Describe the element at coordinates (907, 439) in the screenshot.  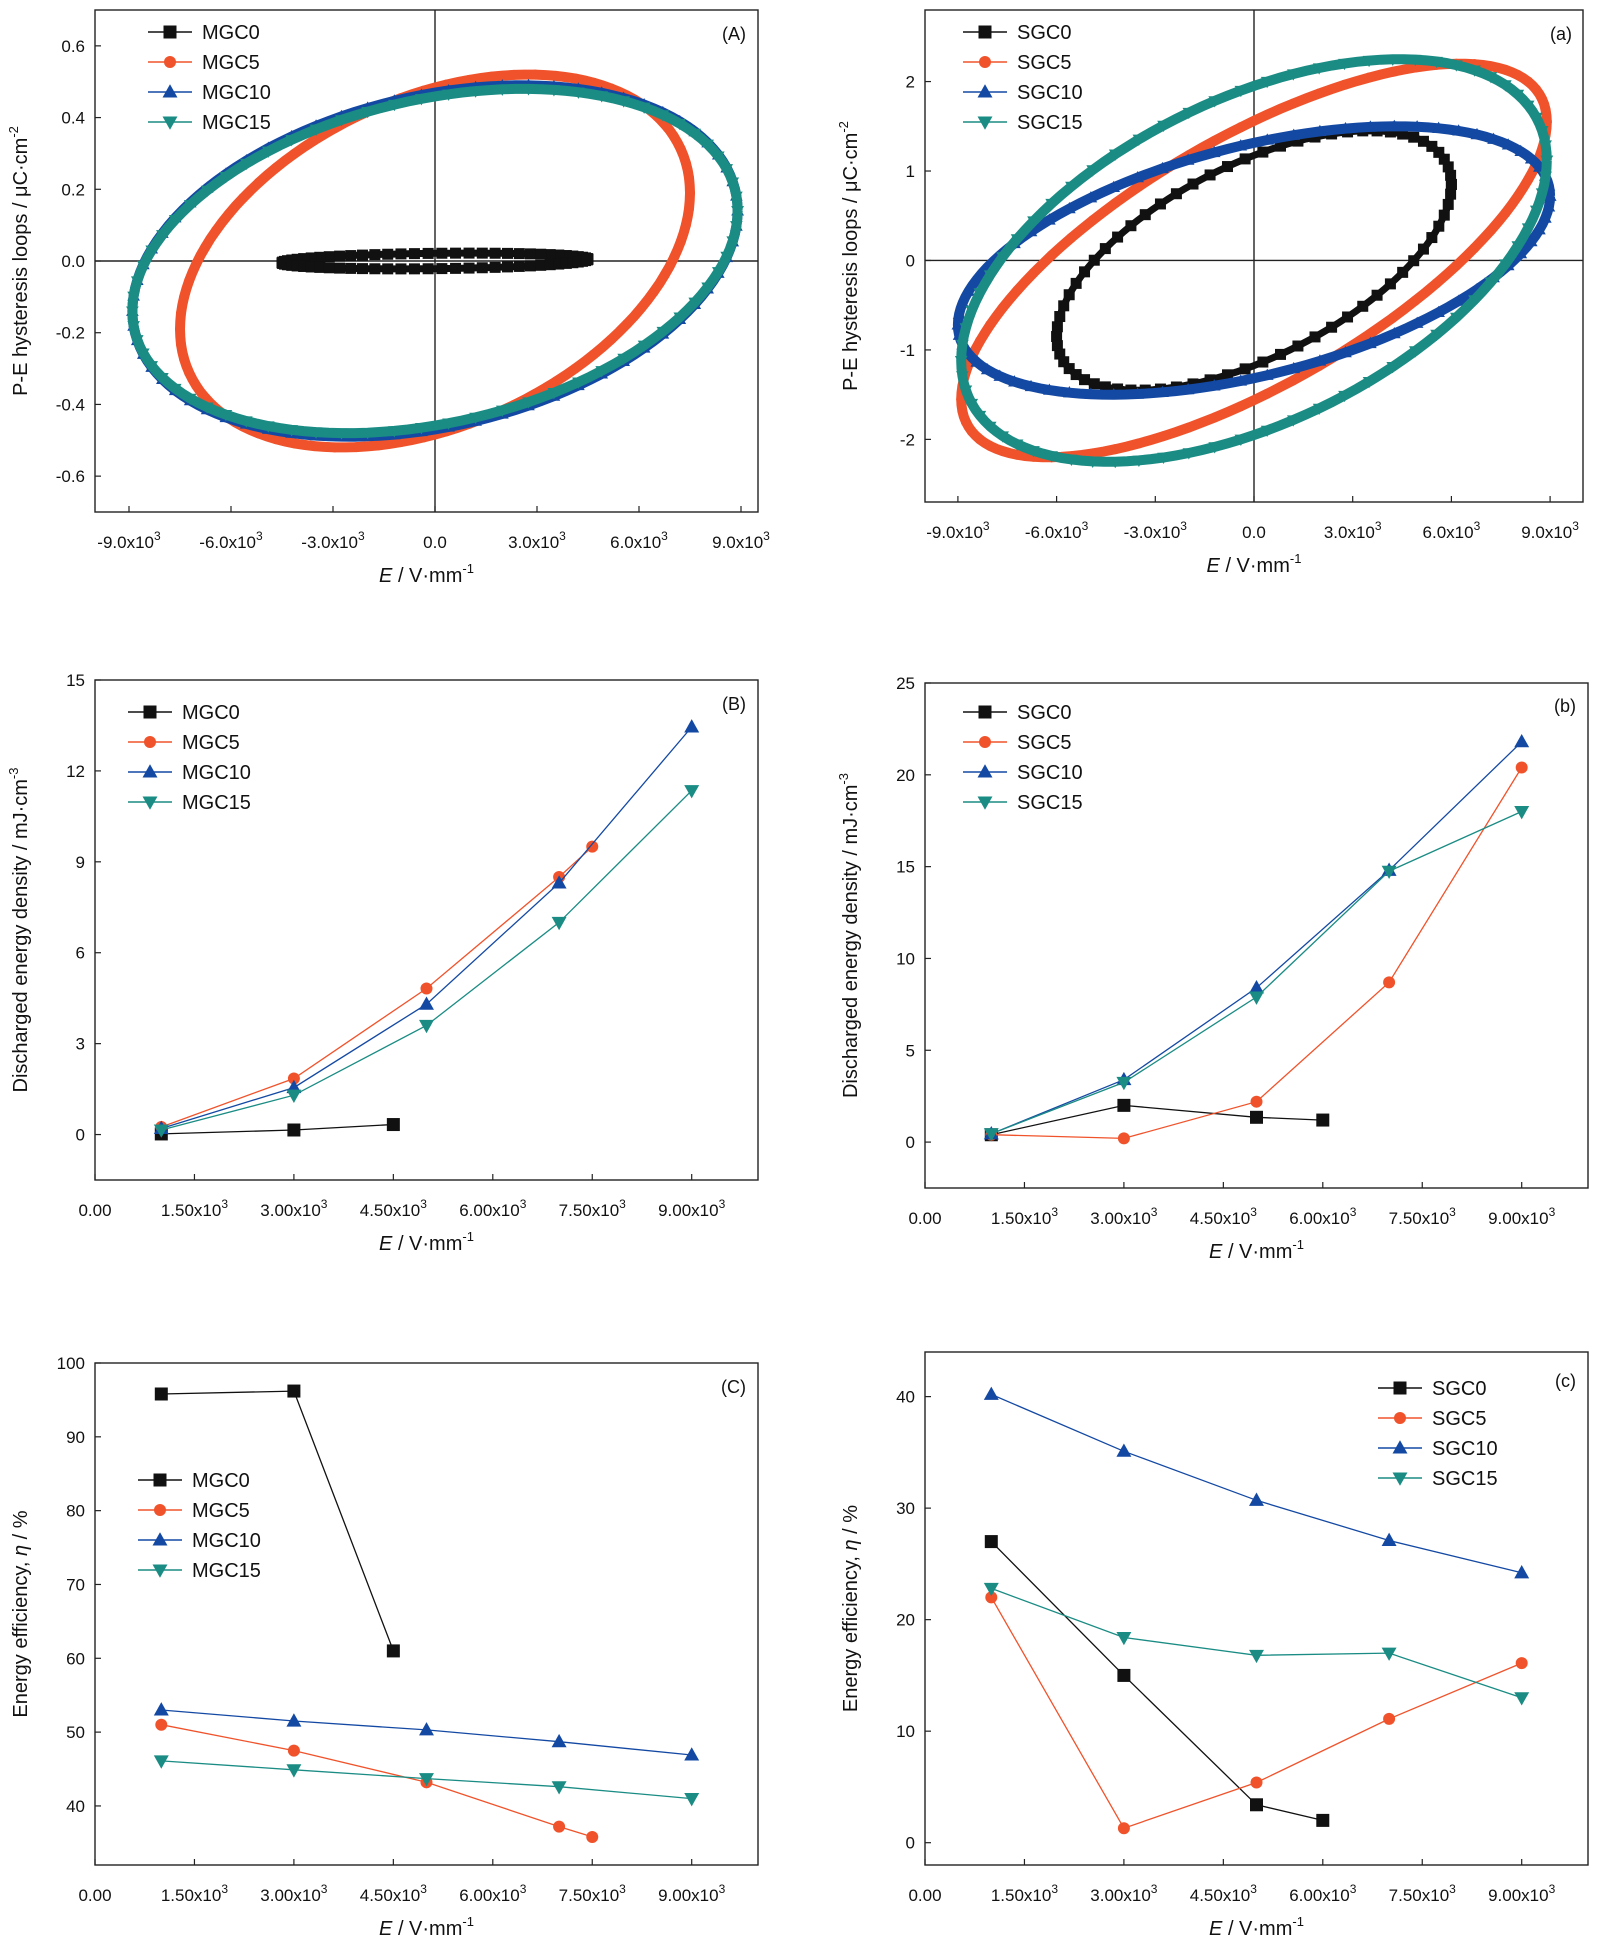
I see `y-tick-label: -2` at that location.